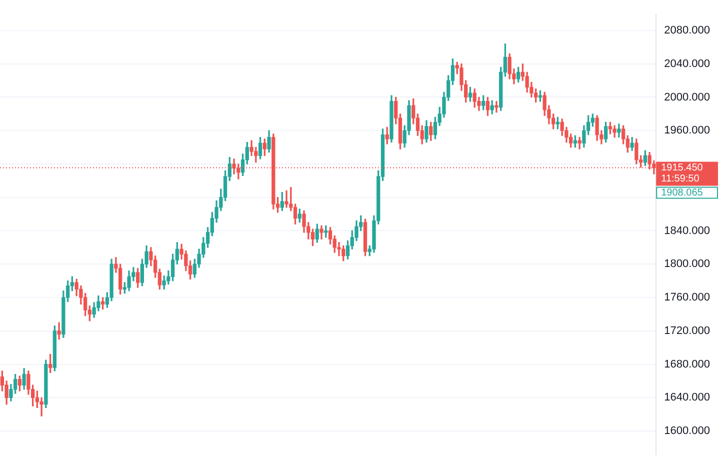 Image resolution: width=720 pixels, height=469 pixels. Describe the element at coordinates (687, 97) in the screenshot. I see `y-tick-label: 2000.000` at that location.